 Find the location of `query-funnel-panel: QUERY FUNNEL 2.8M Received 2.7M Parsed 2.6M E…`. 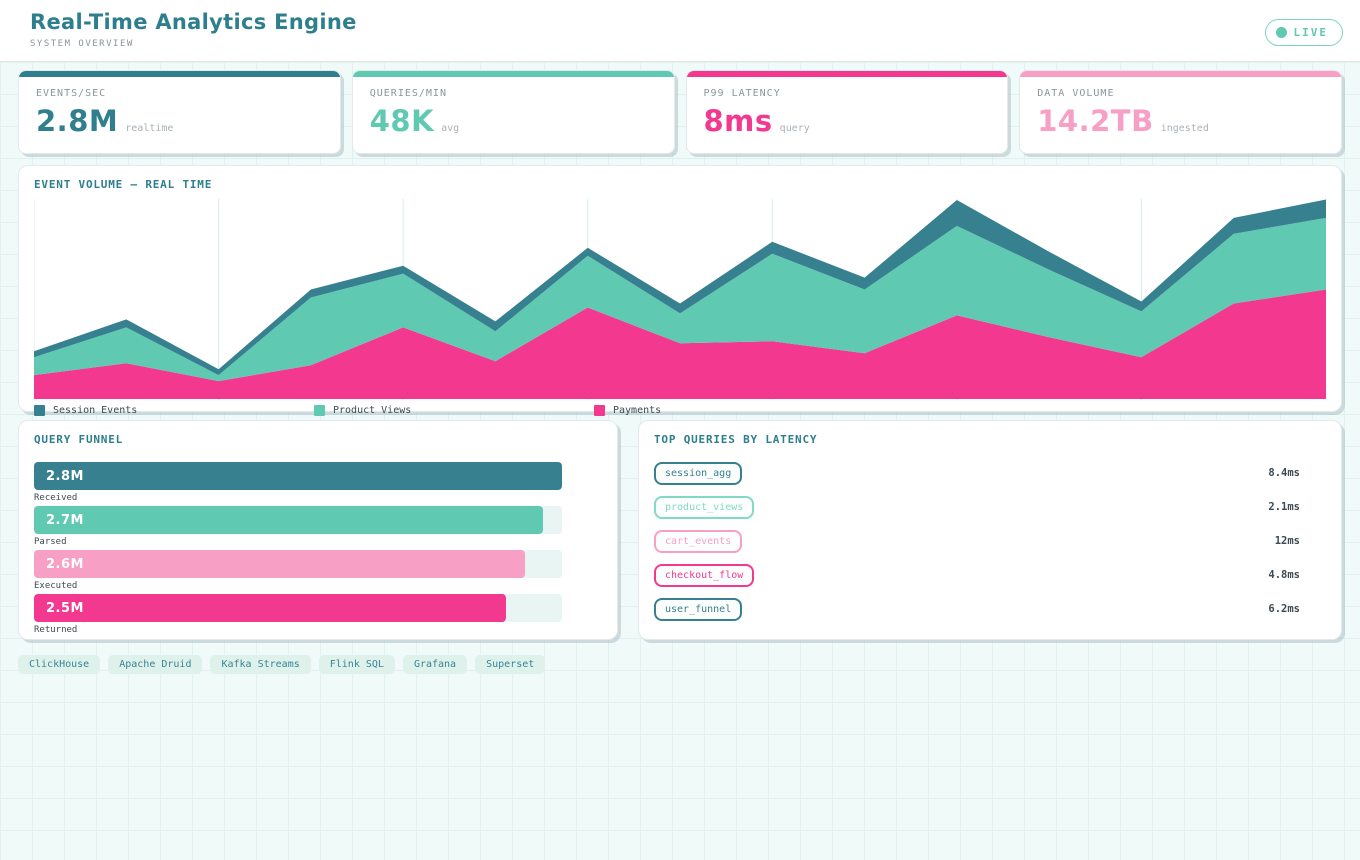

query-funnel-panel: QUERY FUNNEL 2.8M Received 2.7M Parsed 2.6M E… is located at coordinates (318, 530).